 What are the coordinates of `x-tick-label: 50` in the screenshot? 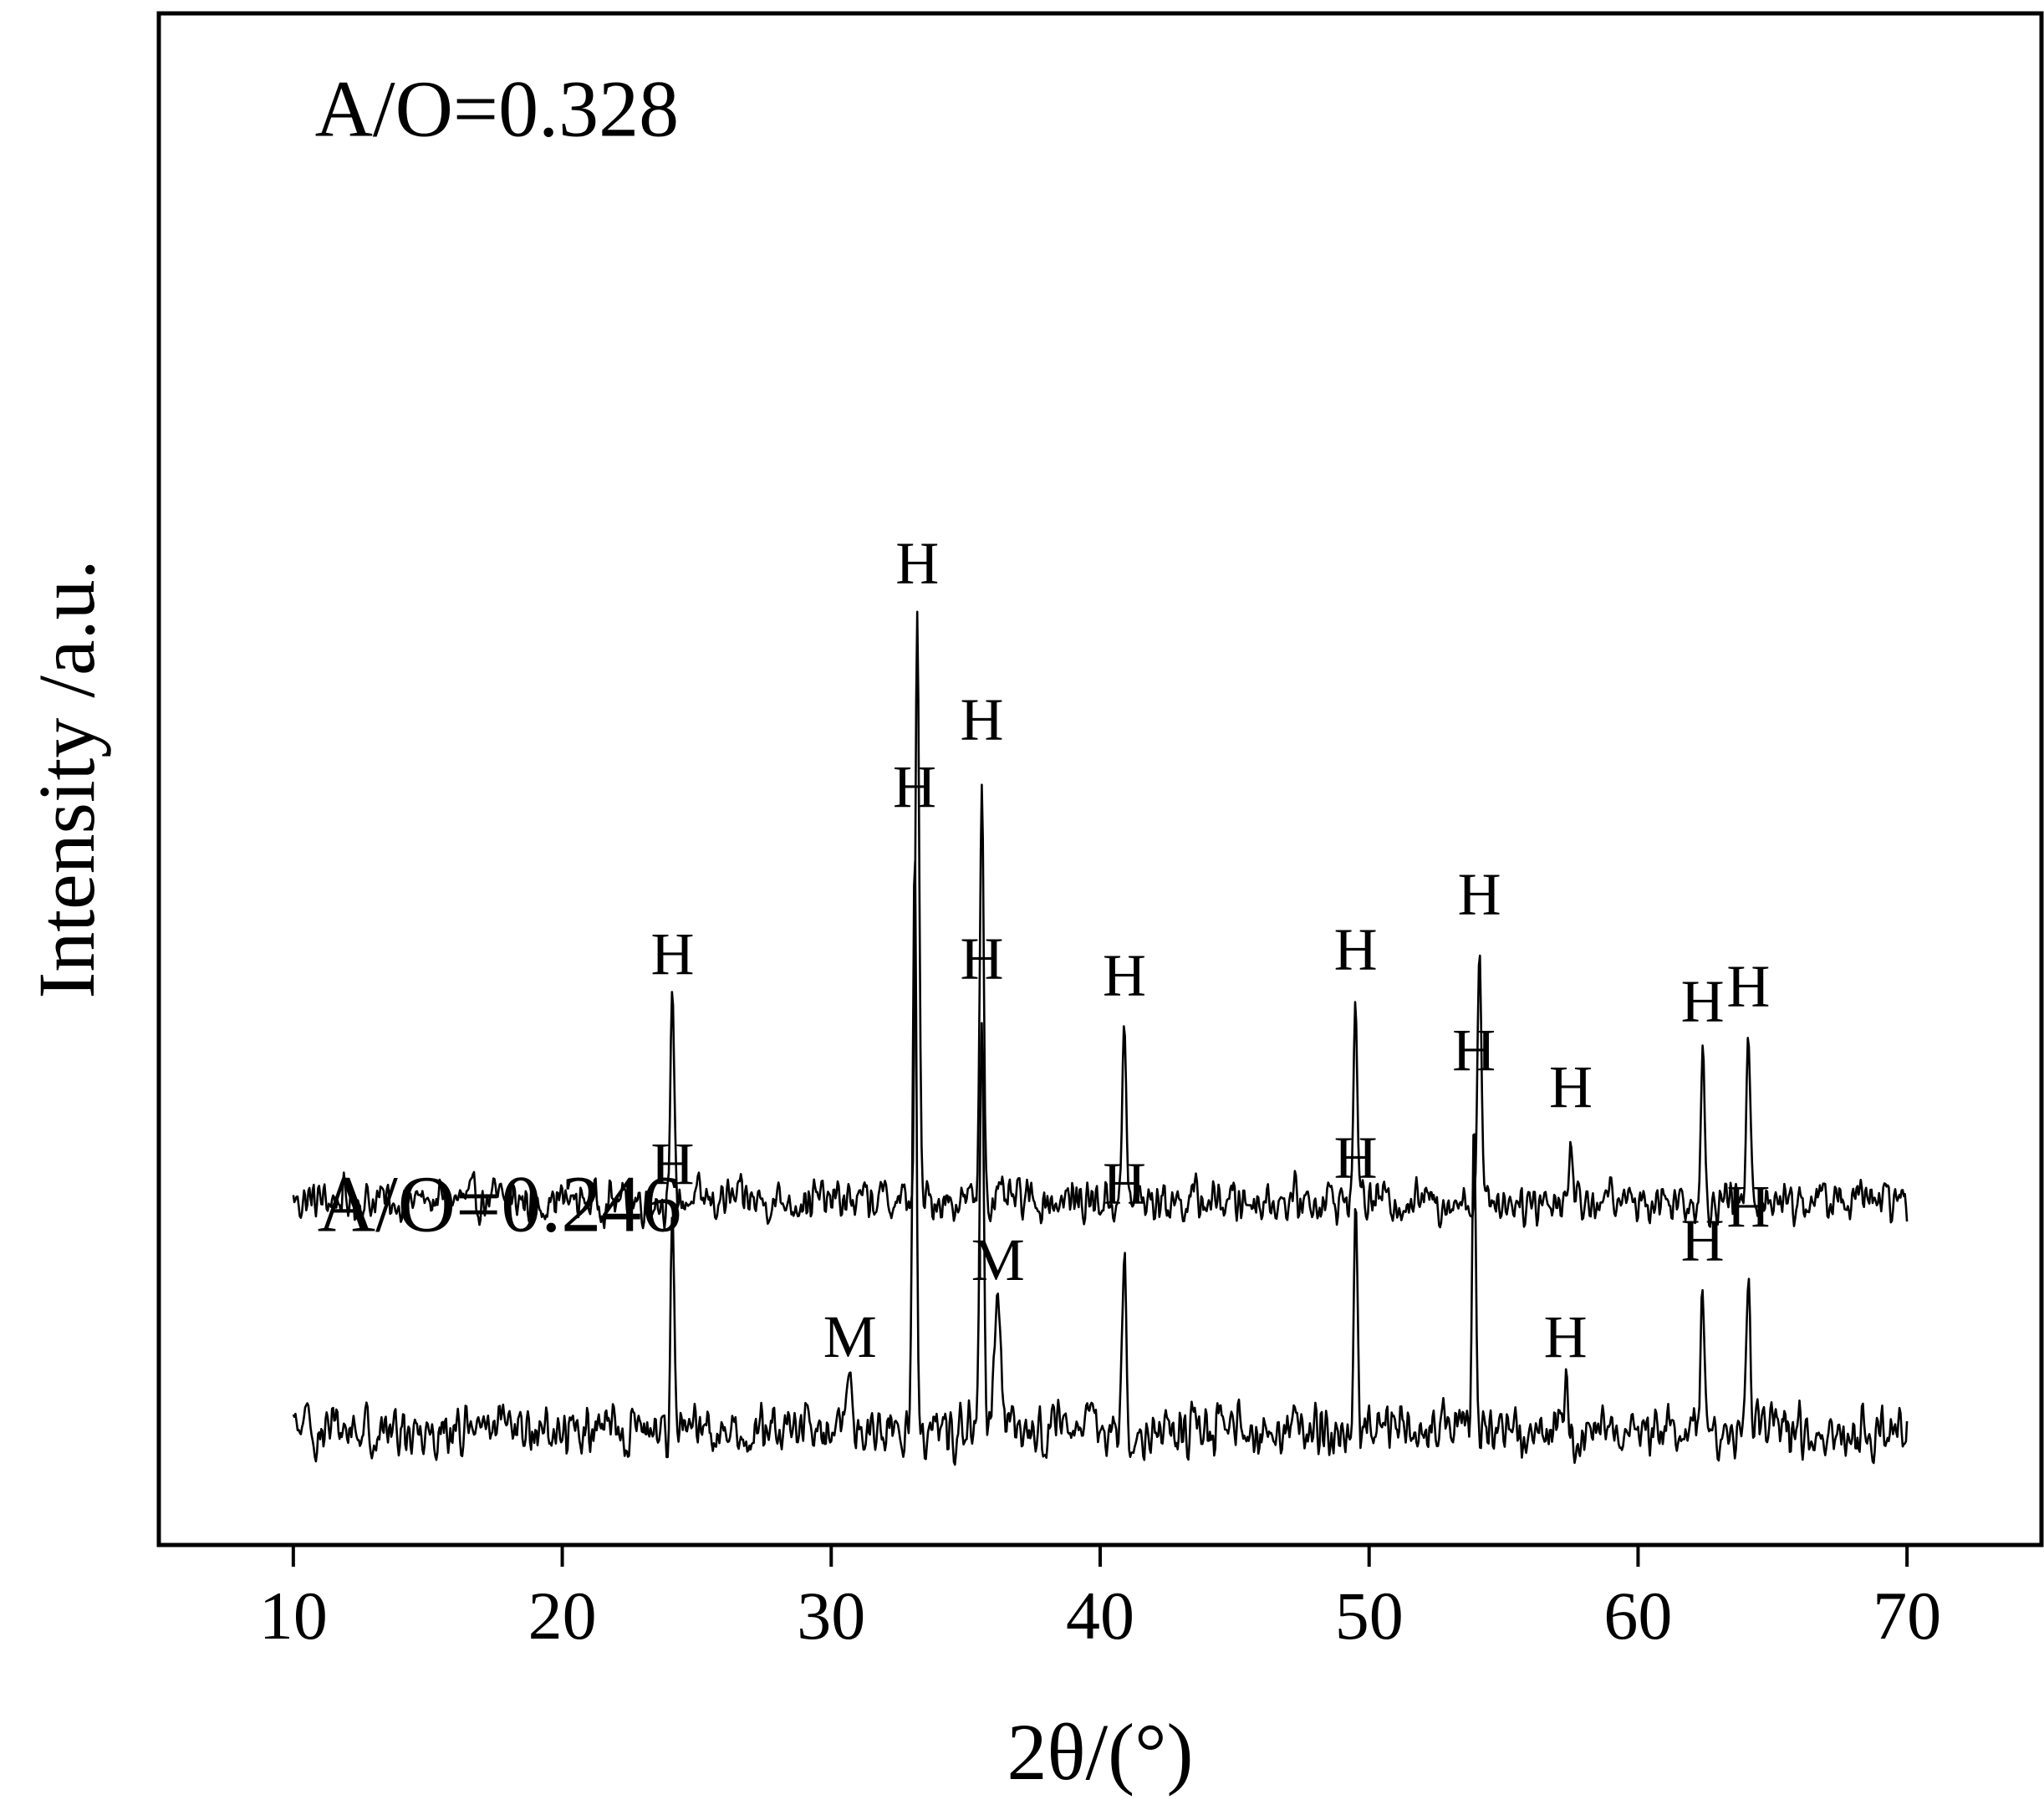 It's located at (1369, 1616).